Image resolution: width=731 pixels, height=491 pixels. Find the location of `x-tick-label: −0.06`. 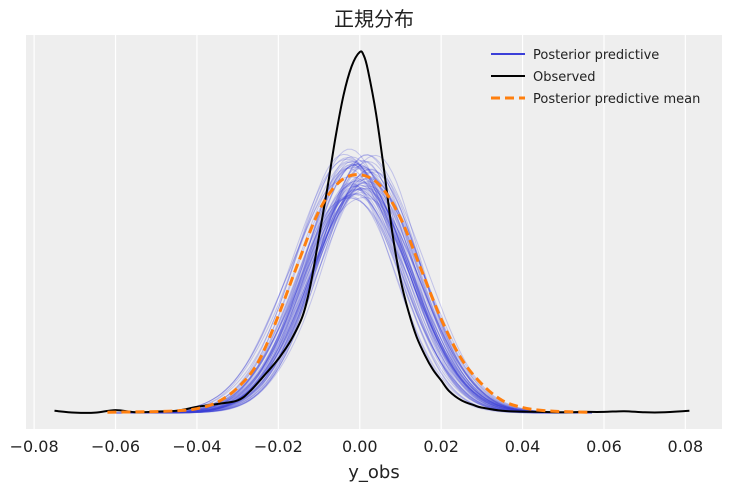

x-tick-label: −0.06 is located at coordinates (115, 446).